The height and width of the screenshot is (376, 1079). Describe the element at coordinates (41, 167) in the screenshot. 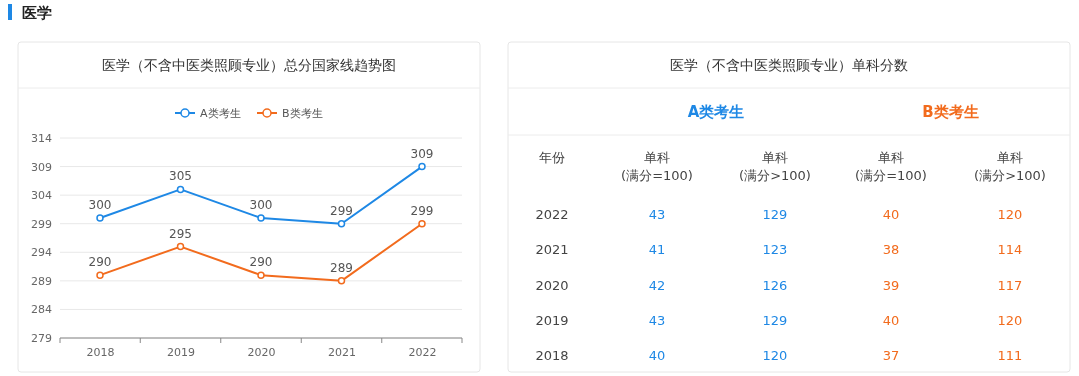

I see `y-tick-label: 309` at that location.